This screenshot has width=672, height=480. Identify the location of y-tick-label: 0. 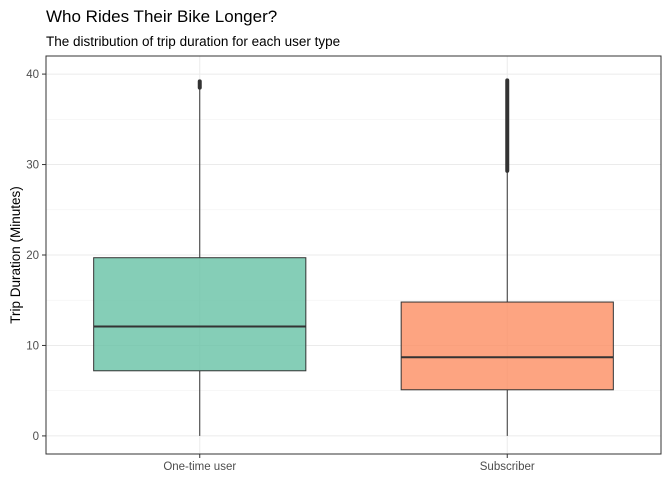
(36, 437).